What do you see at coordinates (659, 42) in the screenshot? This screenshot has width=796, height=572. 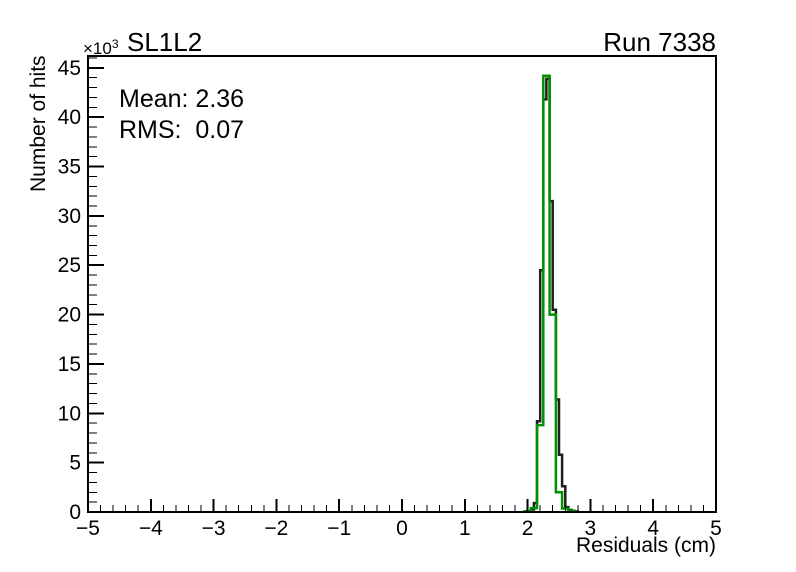 I see `run-label: Run 7338` at bounding box center [659, 42].